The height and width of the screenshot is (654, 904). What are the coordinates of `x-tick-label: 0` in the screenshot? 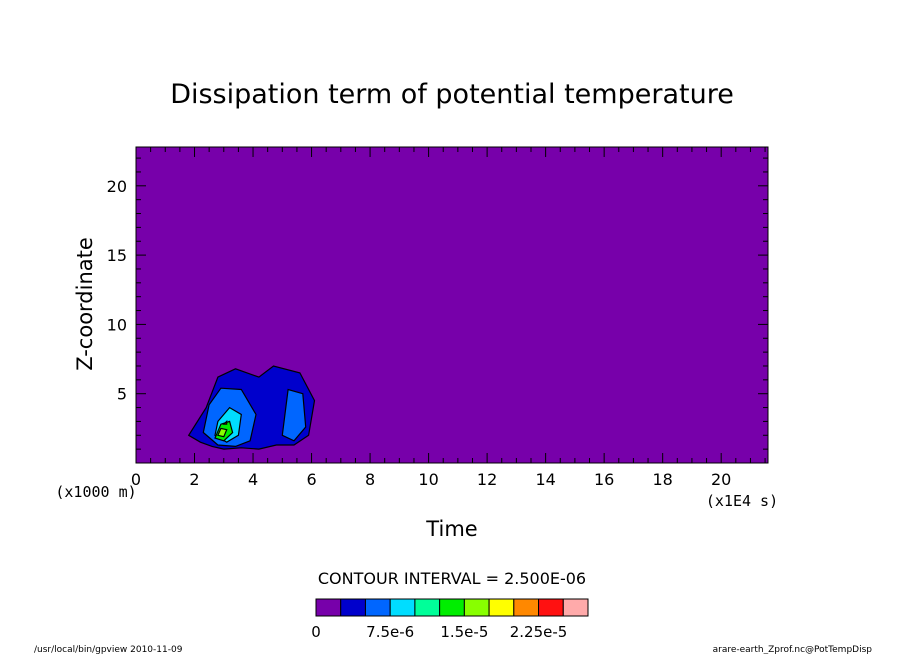 It's located at (136, 479).